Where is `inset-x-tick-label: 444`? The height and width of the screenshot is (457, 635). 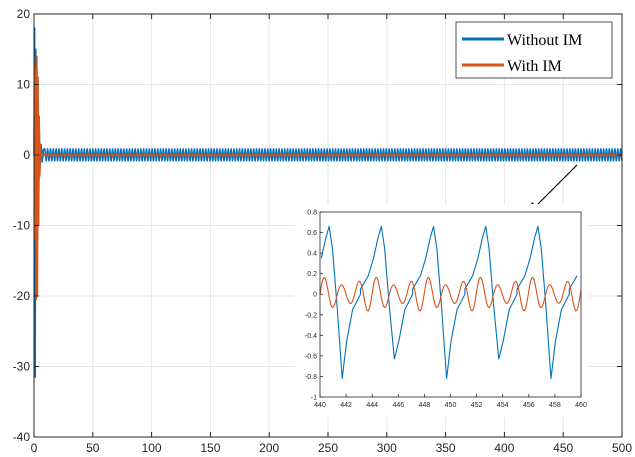
inset-x-tick-label: 444 is located at coordinates (372, 405).